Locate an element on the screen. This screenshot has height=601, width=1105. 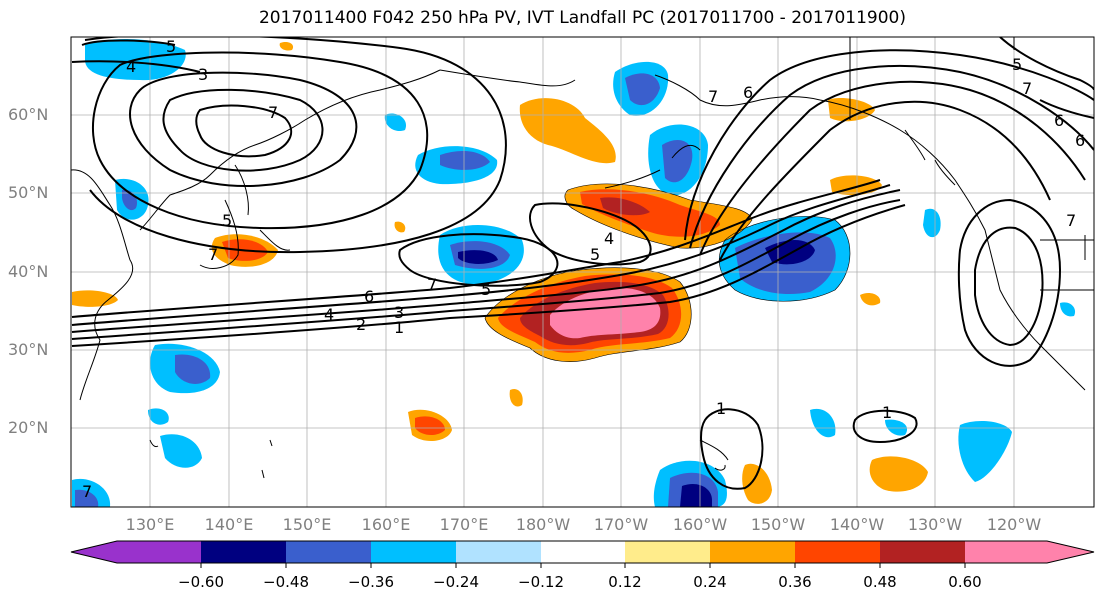
lon-label: 140°E is located at coordinates (229, 524).